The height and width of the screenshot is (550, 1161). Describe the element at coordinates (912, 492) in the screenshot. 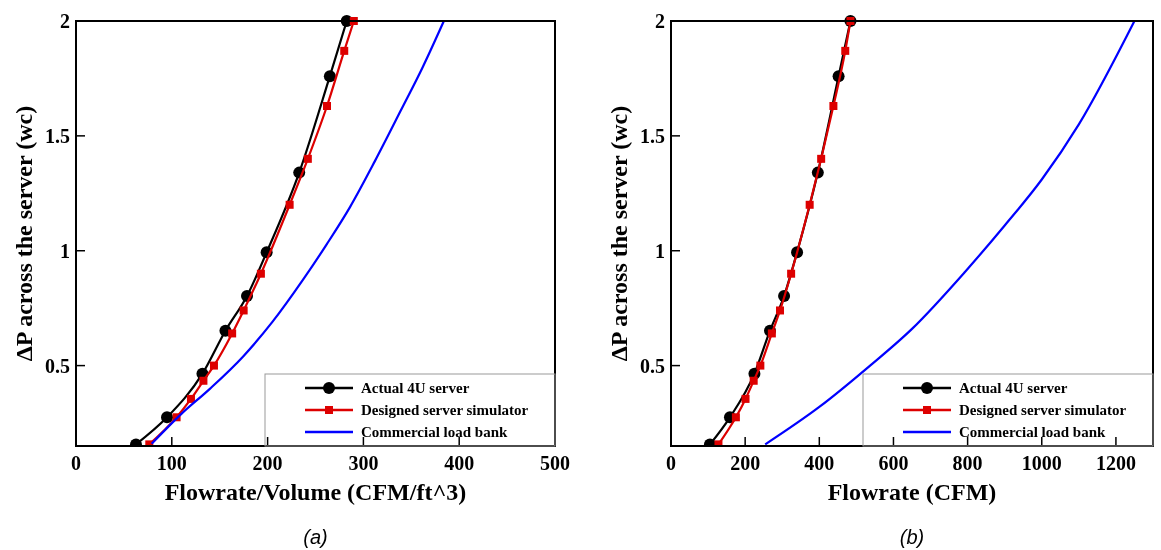

I see `x-axis-title: Flowrate (CFM)` at that location.